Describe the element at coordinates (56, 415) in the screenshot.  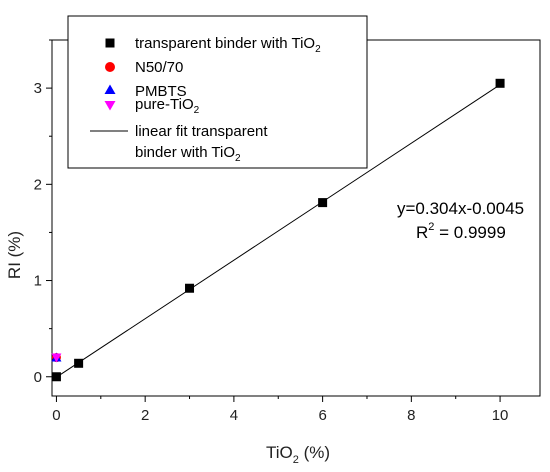
I see `x-tick-label: 0` at that location.